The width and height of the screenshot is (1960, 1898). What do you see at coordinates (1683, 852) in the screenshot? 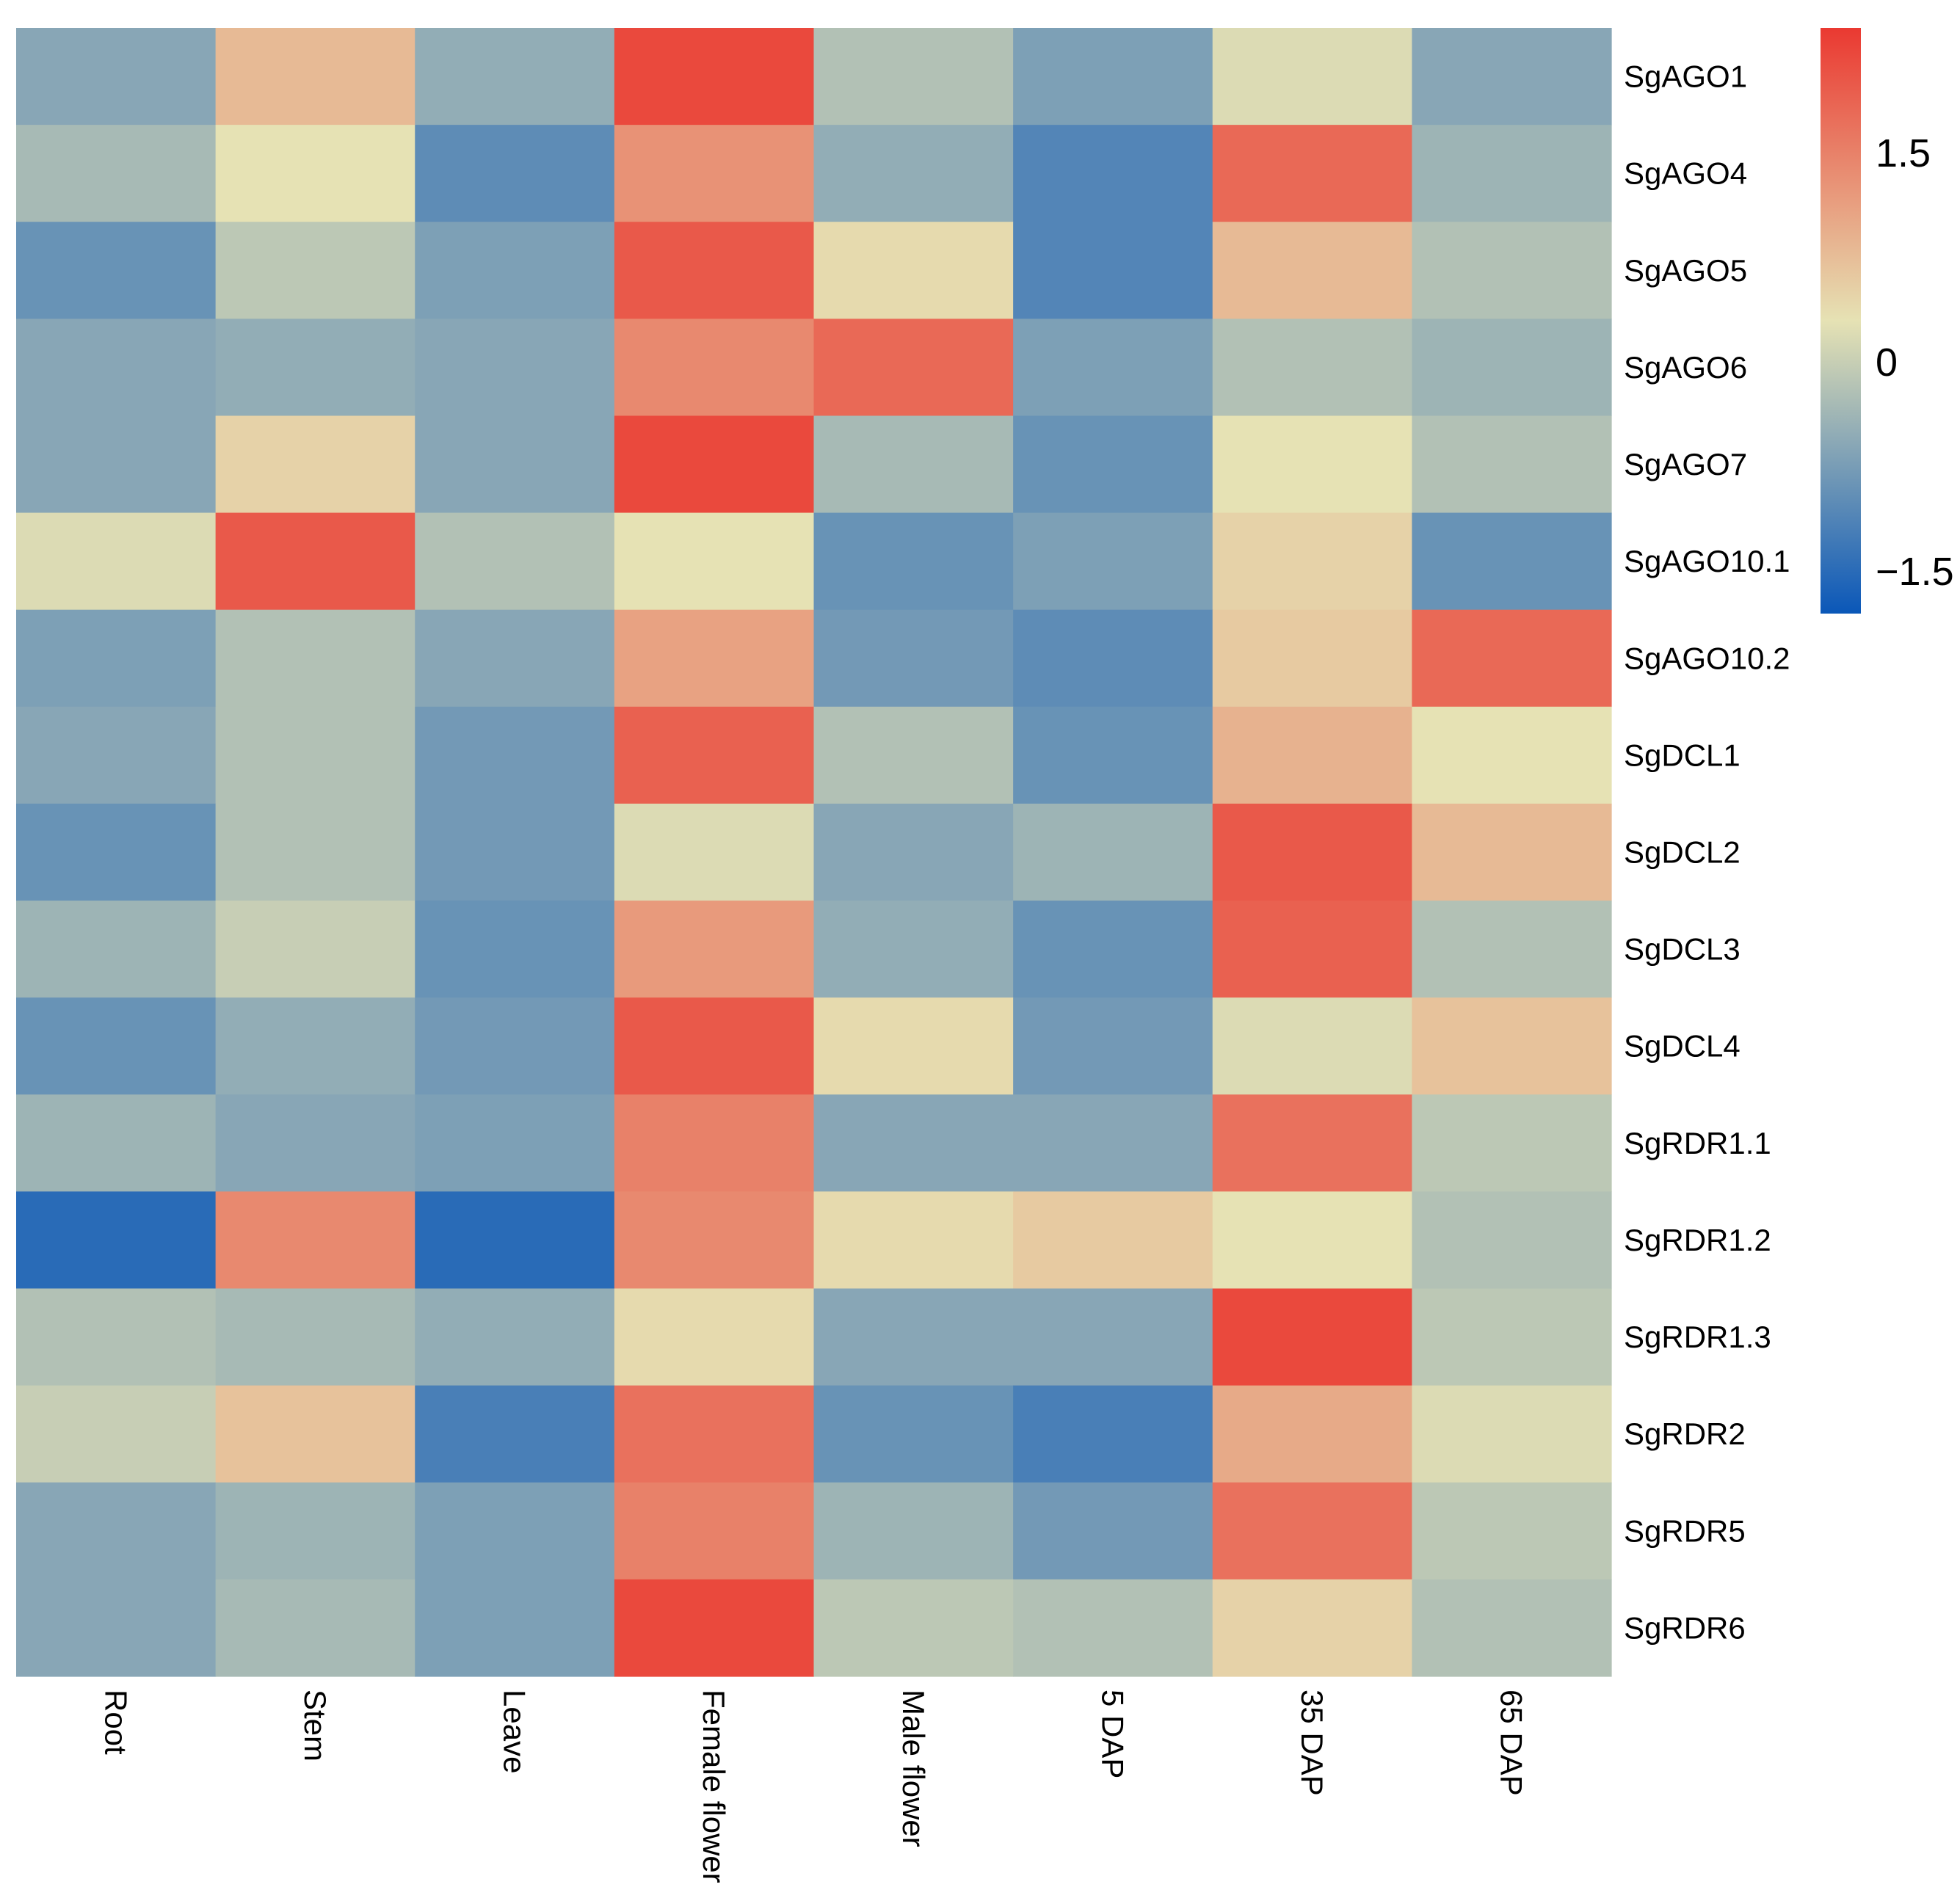
I see `row-label: SgDCL2` at bounding box center [1683, 852].